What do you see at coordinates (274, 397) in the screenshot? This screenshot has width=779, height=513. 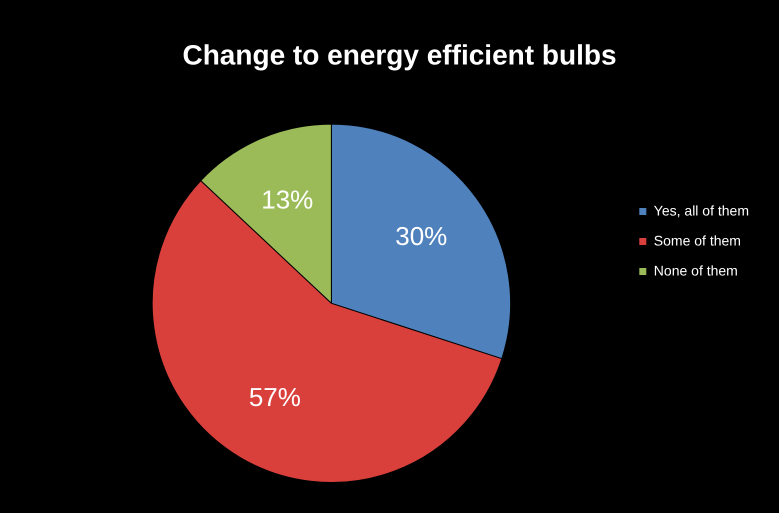 I see `data-label: 57%` at bounding box center [274, 397].